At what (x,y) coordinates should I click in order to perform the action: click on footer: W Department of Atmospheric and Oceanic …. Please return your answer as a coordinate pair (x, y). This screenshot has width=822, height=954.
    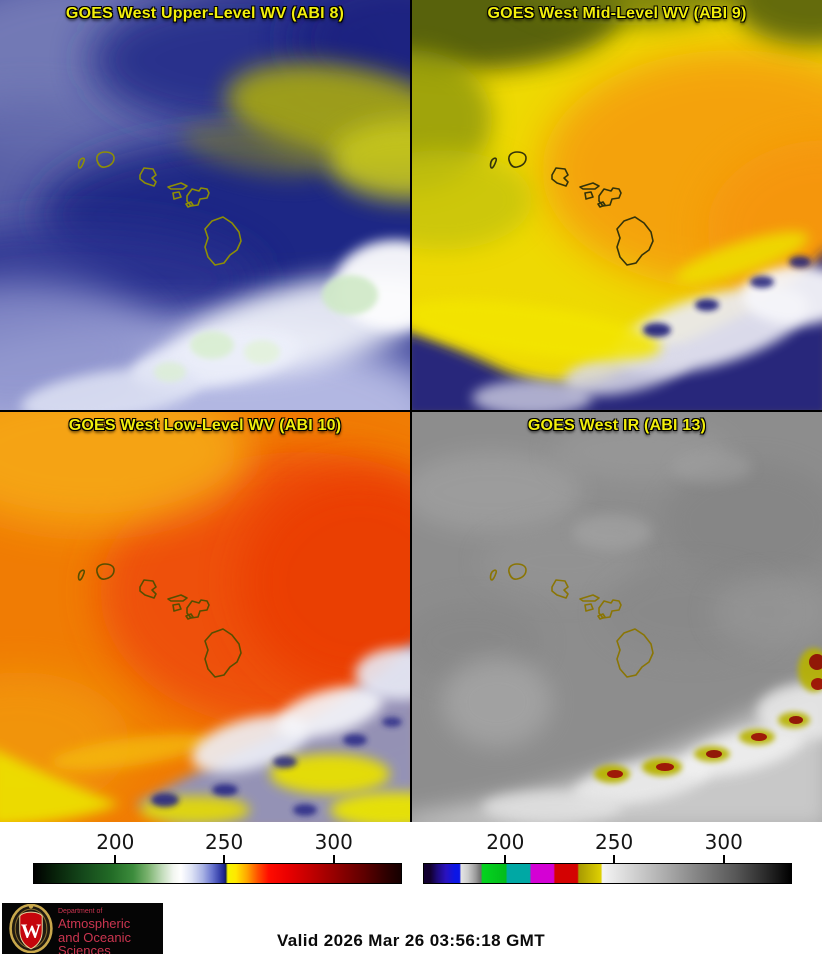
    Looking at the image, I should click on (411, 928).